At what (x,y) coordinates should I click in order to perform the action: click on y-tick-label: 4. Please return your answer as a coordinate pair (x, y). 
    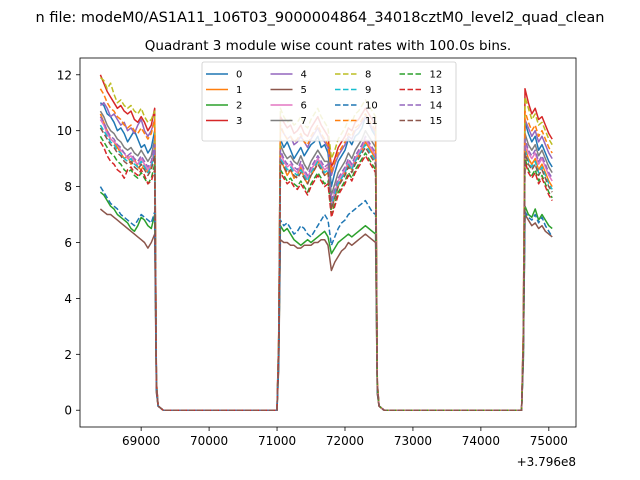
    Looking at the image, I should click on (68, 299).